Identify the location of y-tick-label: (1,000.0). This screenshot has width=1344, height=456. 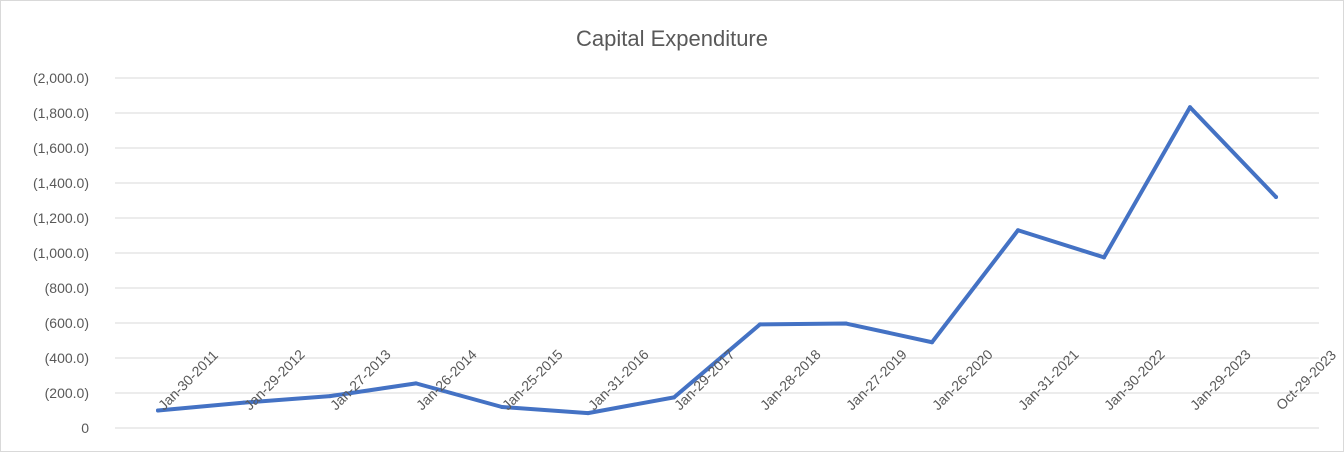
(61, 253).